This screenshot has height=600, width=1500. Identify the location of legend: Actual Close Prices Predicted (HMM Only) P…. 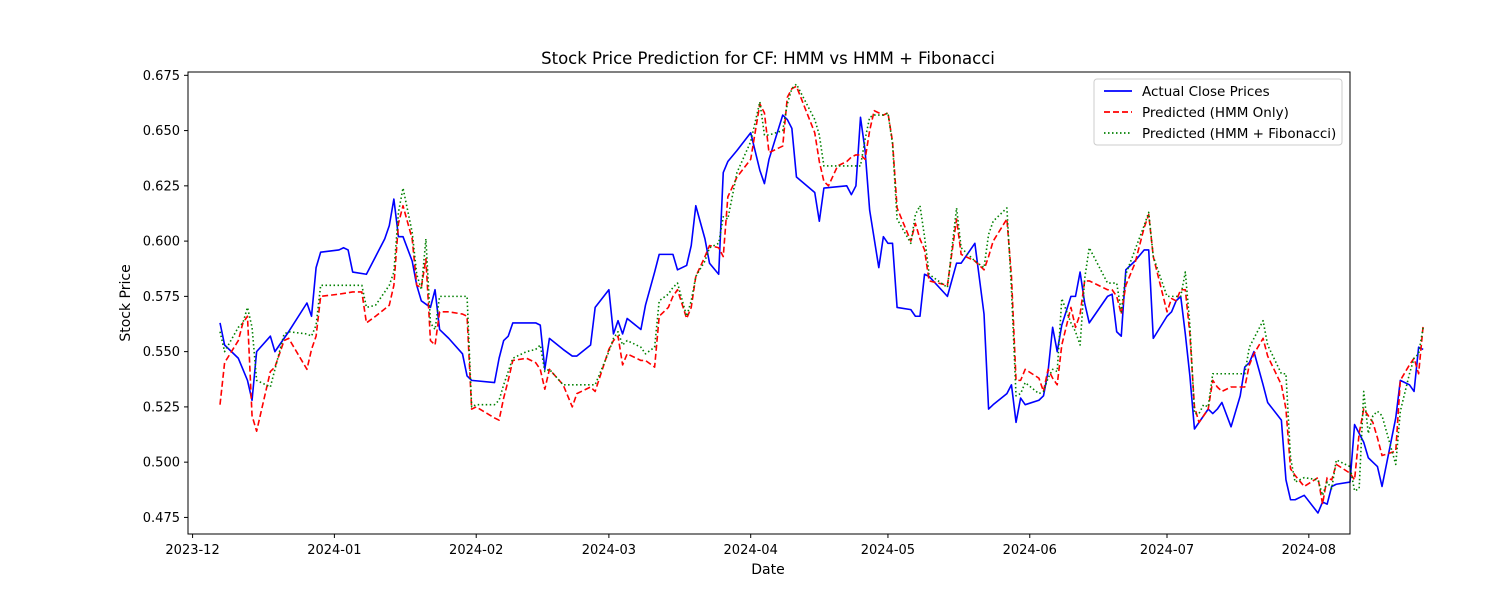
(1218, 112).